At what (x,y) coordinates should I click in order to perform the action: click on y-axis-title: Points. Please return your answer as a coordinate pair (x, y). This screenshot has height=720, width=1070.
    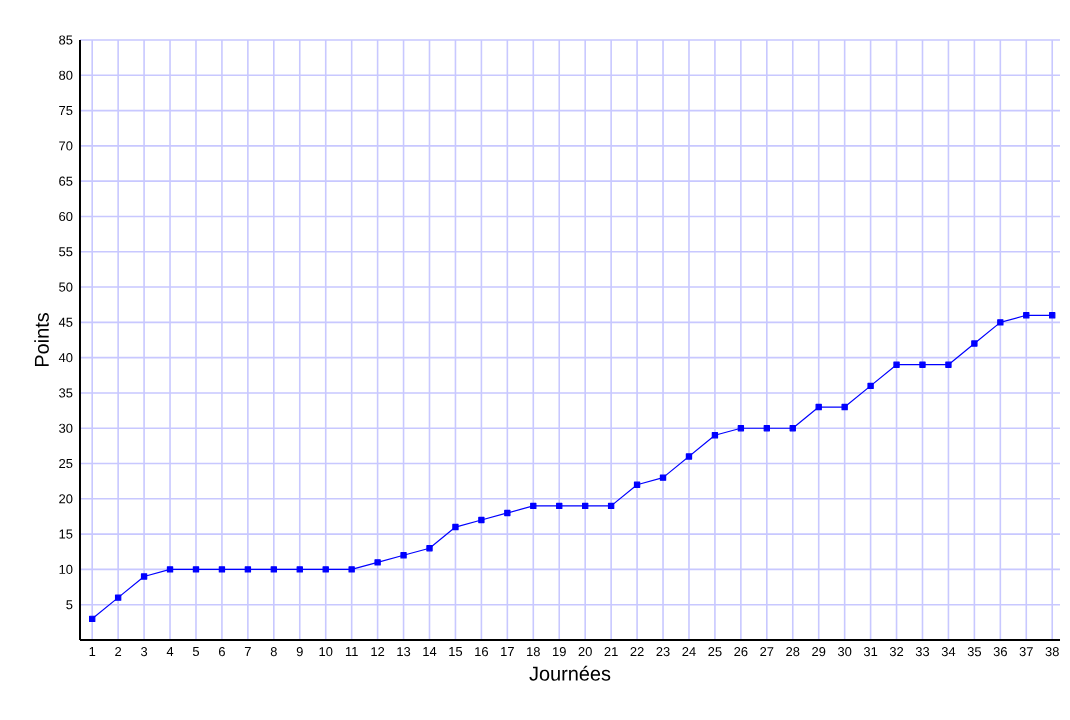
    Looking at the image, I should click on (41, 340).